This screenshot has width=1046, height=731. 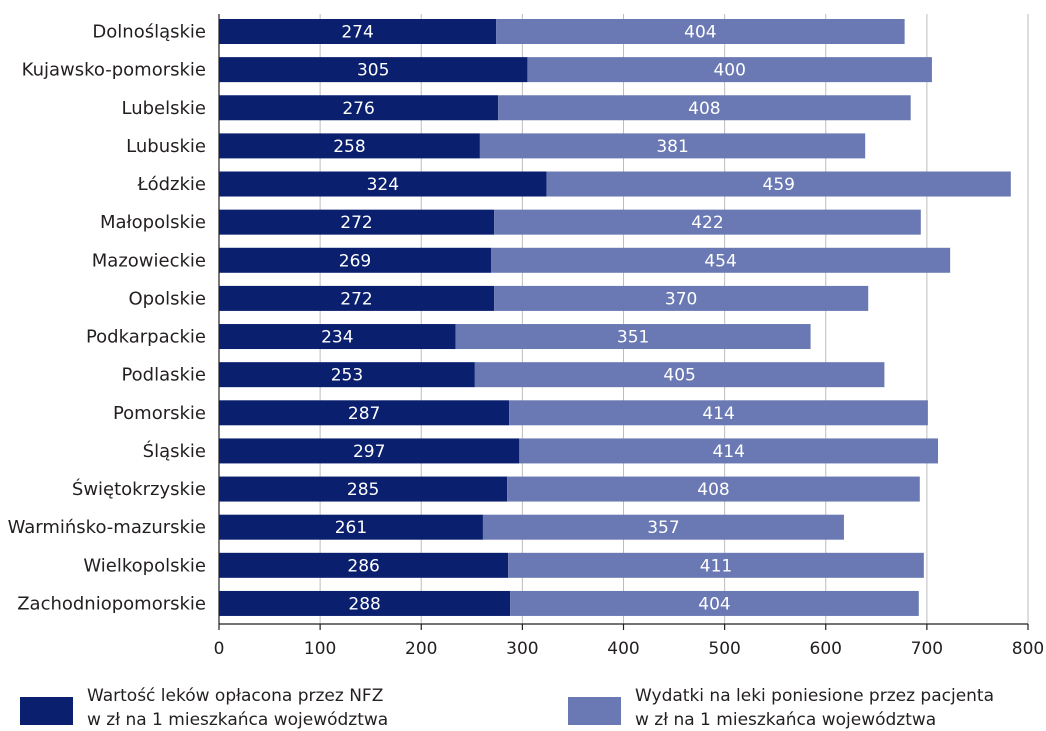 I want to click on bar-value-label: 287, so click(x=364, y=414).